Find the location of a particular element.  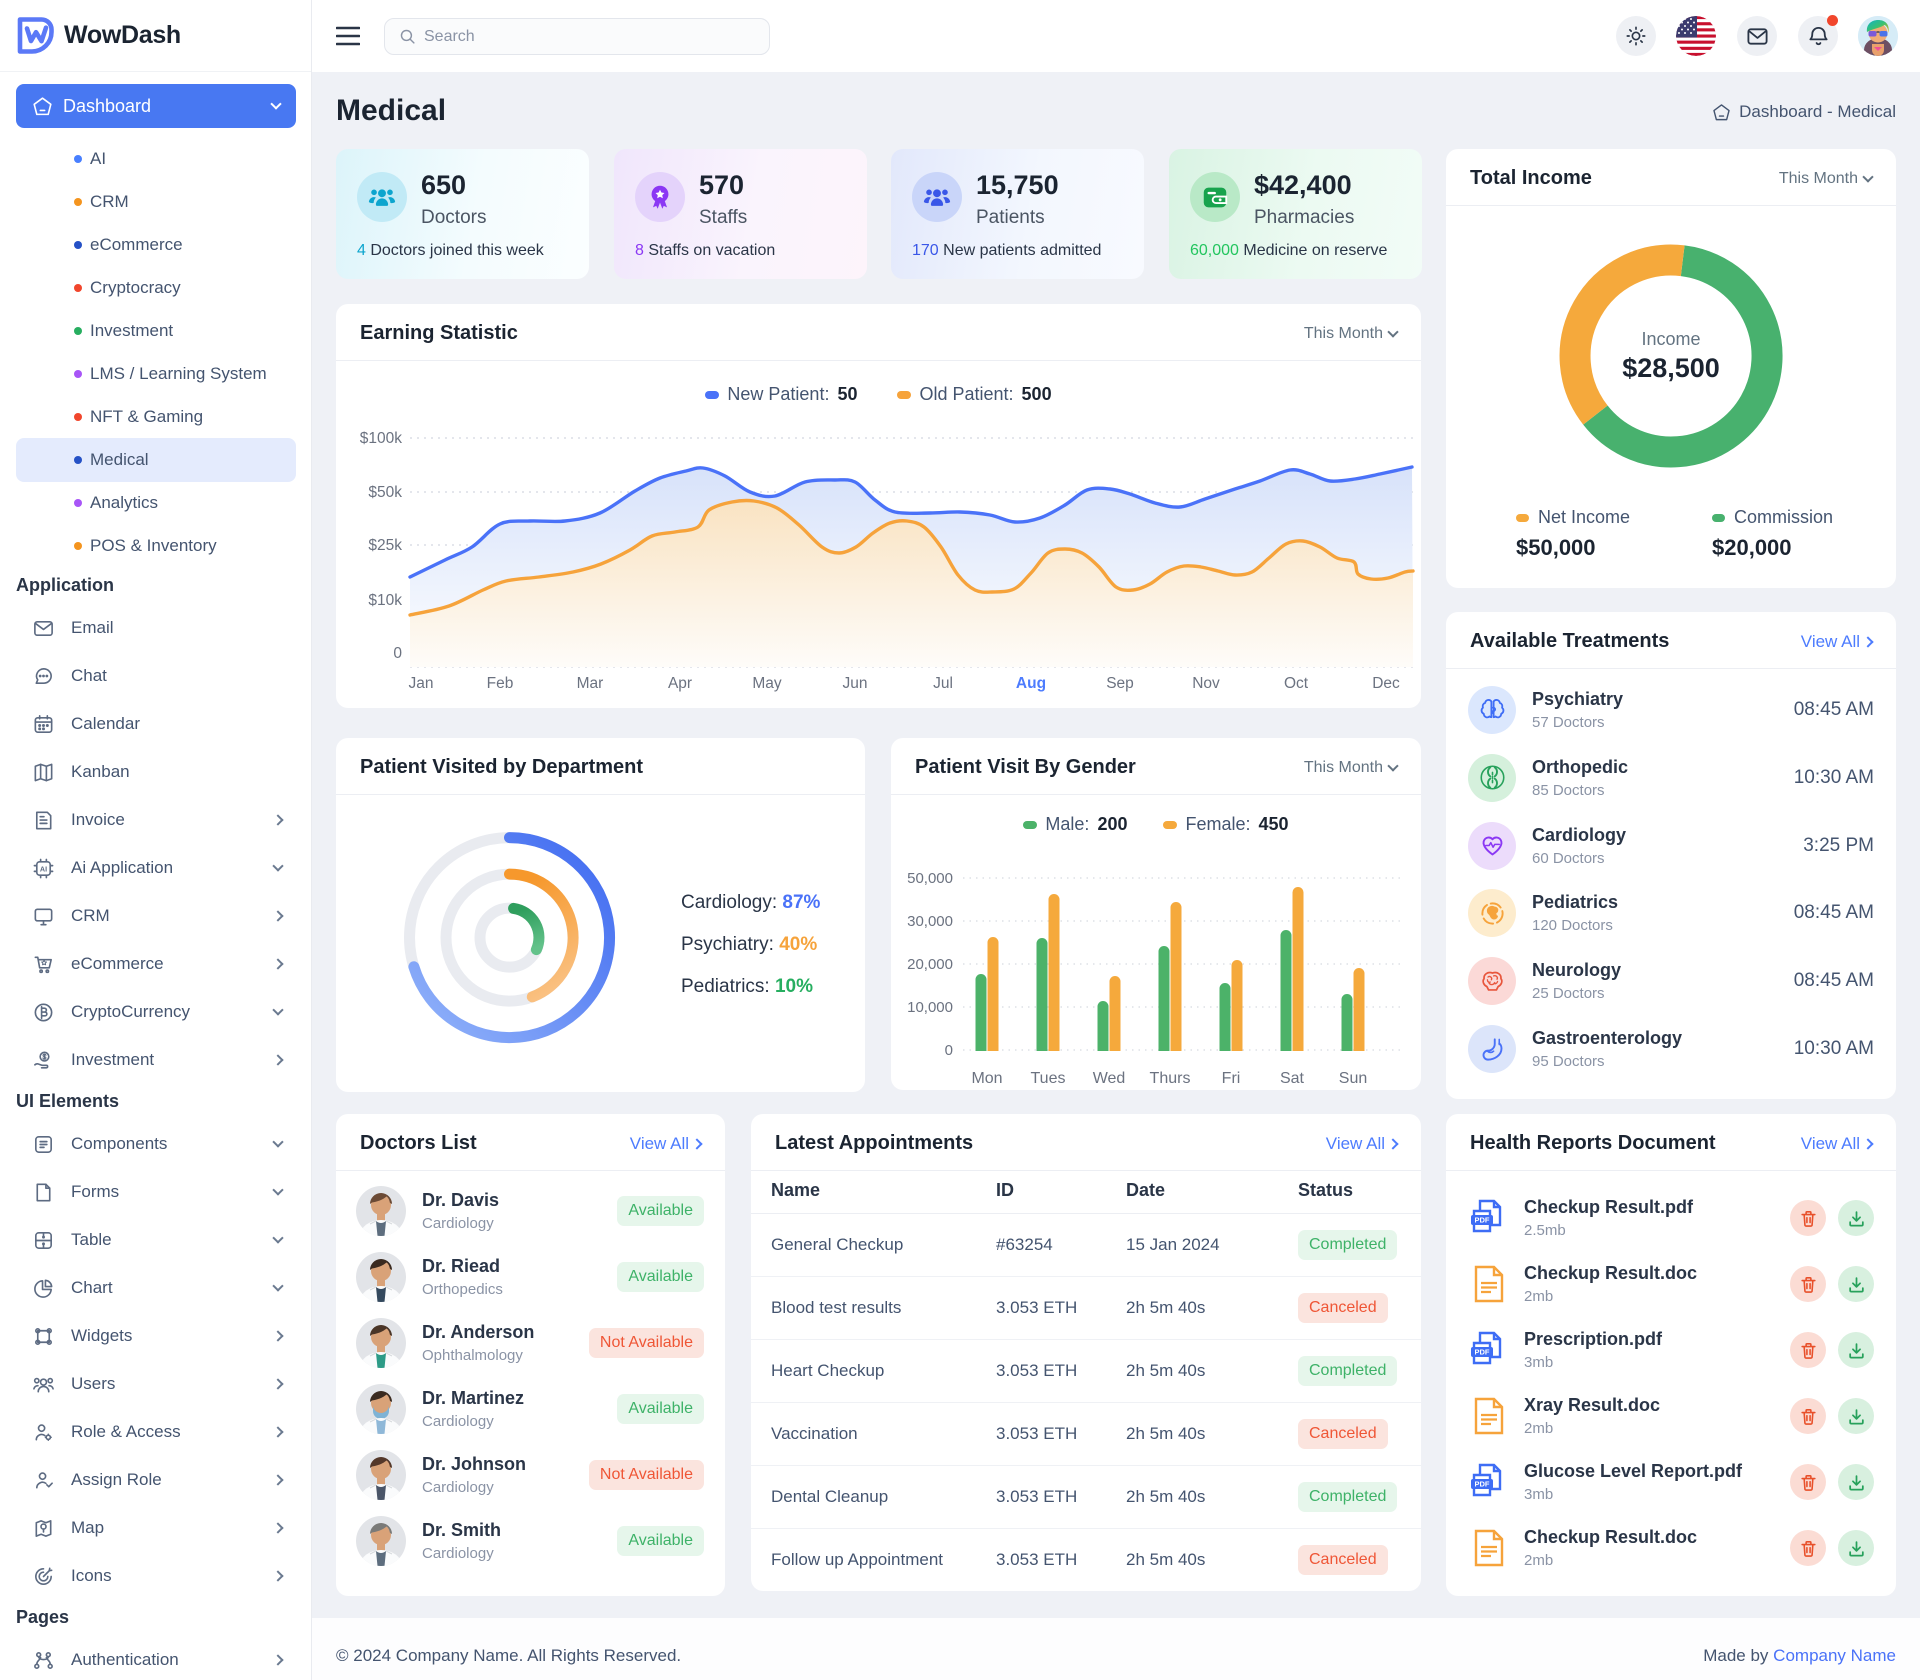

svg-text: Mon is located at coordinates (986, 1078).